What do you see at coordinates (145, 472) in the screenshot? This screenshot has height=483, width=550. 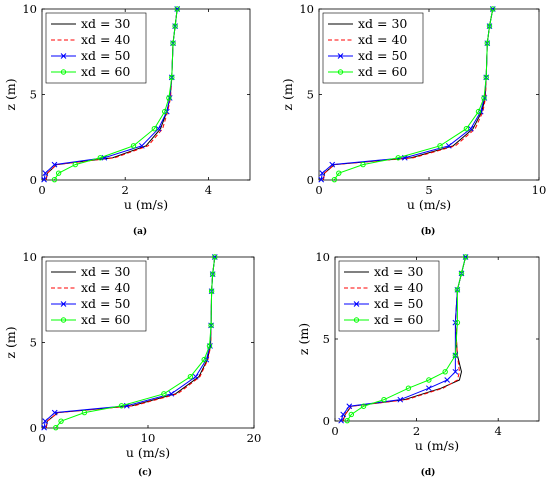 I see `panel-caption: (c)` at bounding box center [145, 472].